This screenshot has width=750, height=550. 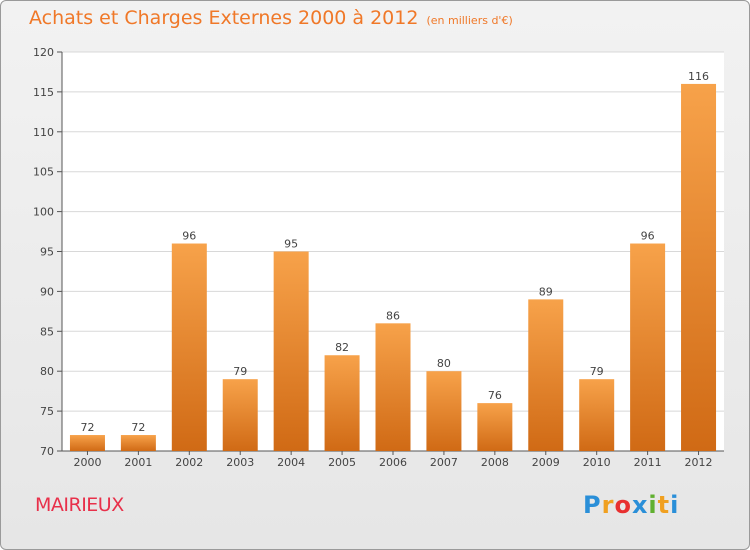 What do you see at coordinates (393, 462) in the screenshot?
I see `x-tick-label: 2006` at bounding box center [393, 462].